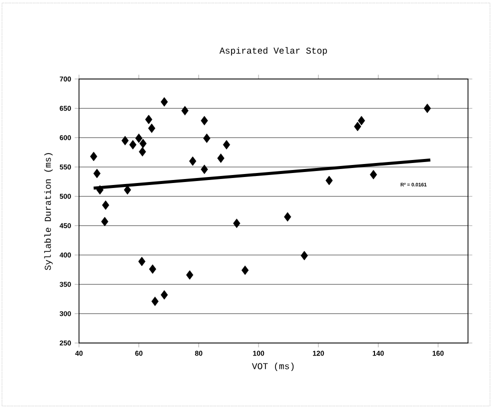 The height and width of the screenshot is (408, 494). What do you see at coordinates (273, 51) in the screenshot?
I see `chart-title: Aspirated Velar Stop` at bounding box center [273, 51].